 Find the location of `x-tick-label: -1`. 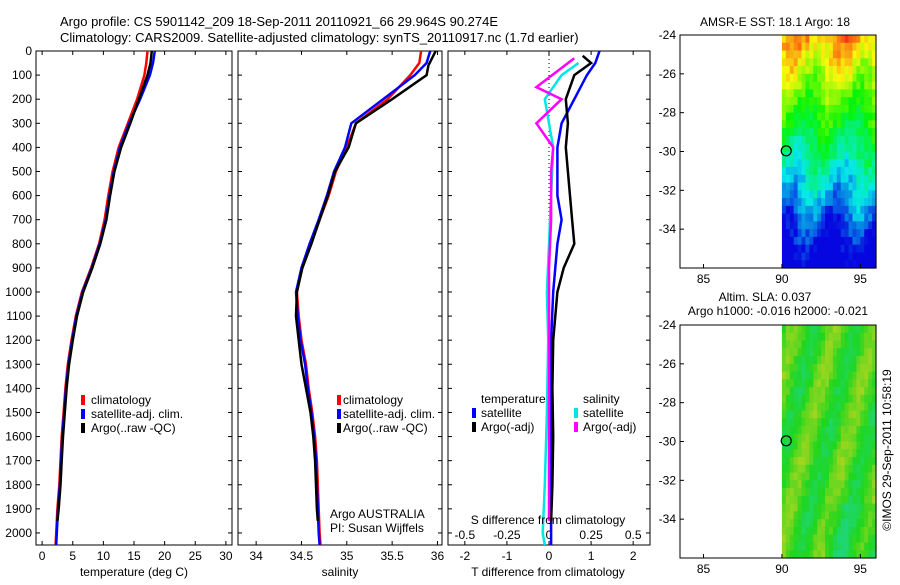

x-tick-label: -1 is located at coordinates (507, 556).